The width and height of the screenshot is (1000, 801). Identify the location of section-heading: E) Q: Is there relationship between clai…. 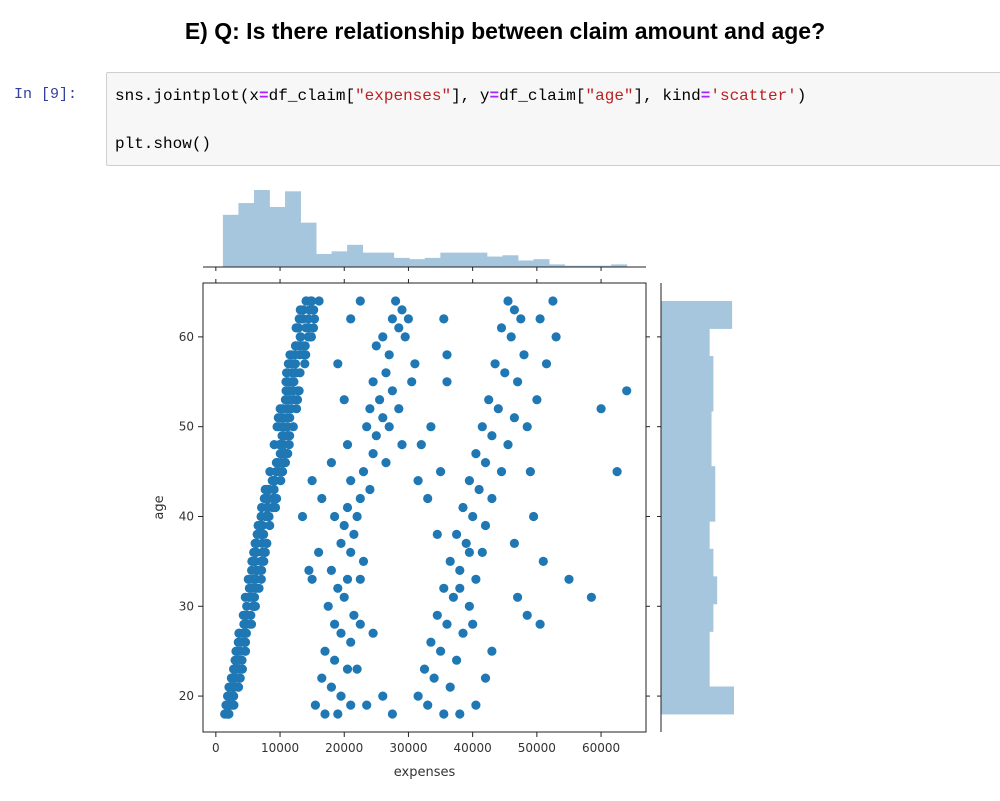
(505, 31).